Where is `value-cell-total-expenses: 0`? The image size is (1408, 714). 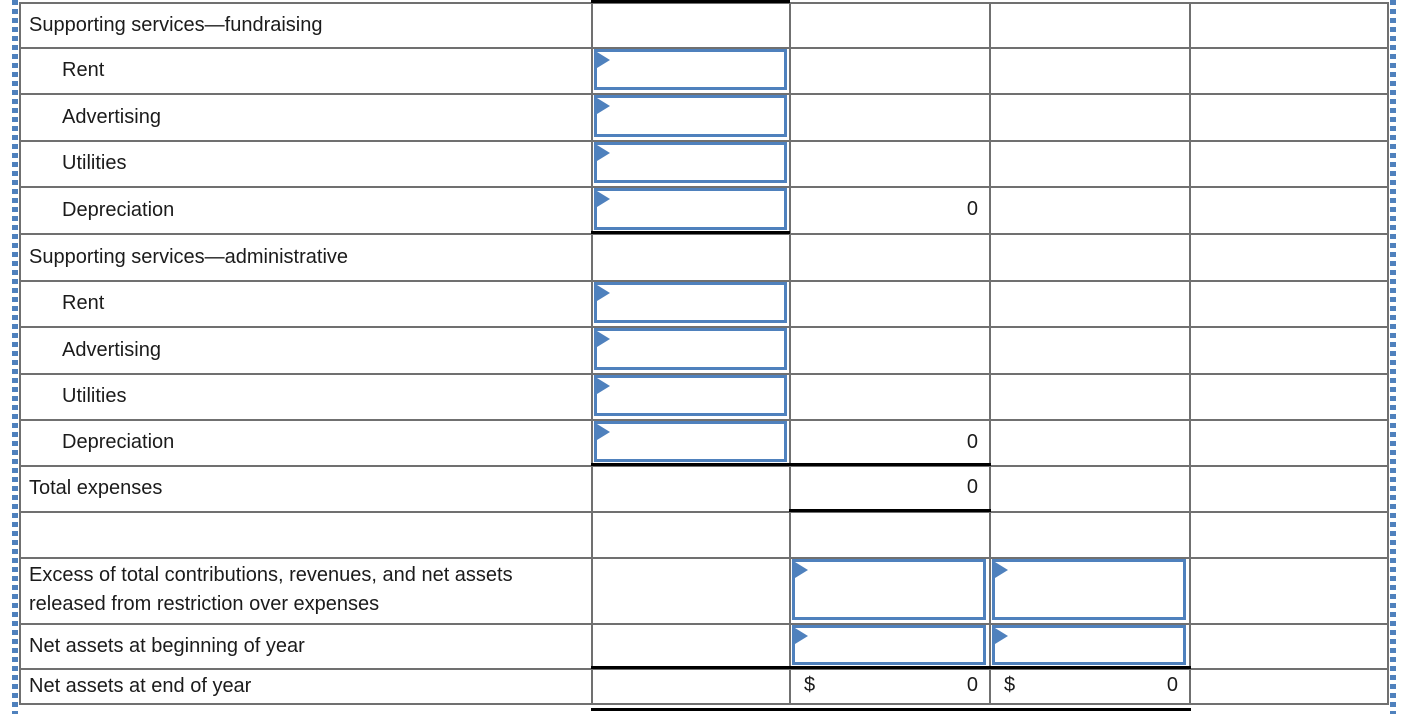
value-cell-total-expenses: 0 is located at coordinates (972, 486).